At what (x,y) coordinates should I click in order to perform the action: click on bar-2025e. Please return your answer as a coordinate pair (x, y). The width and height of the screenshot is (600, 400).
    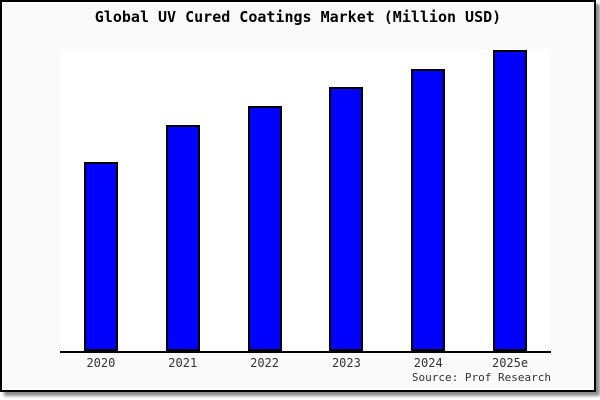
    Looking at the image, I should click on (510, 200).